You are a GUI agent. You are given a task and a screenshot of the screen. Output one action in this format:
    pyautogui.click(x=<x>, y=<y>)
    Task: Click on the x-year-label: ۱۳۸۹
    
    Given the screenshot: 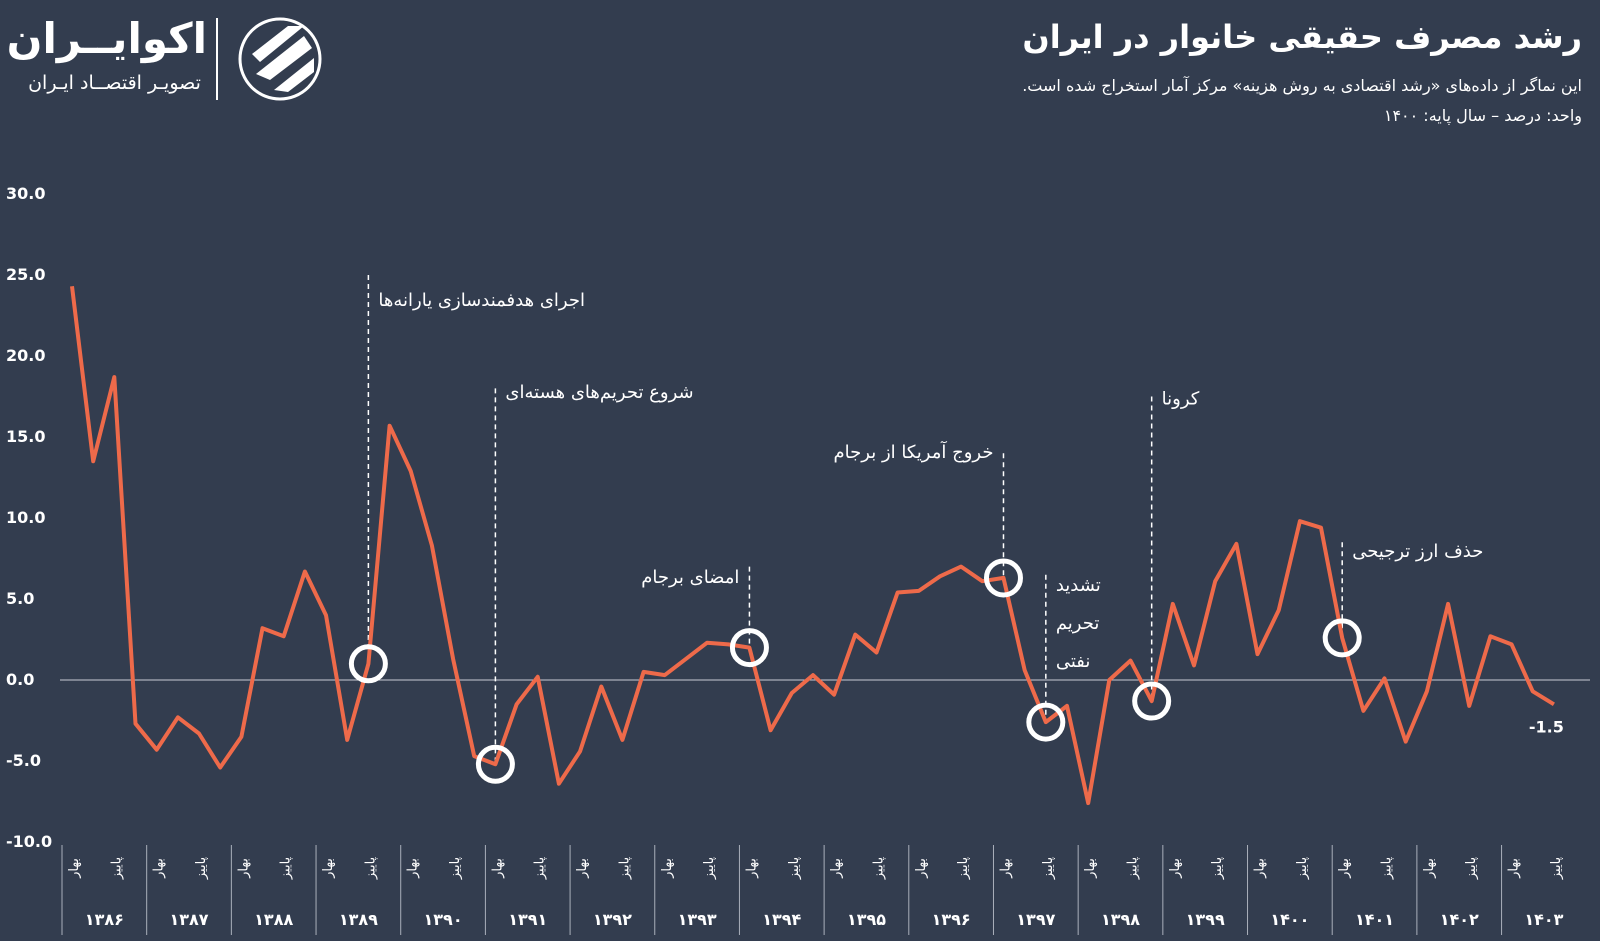 What is the action you would take?
    pyautogui.click(x=358, y=919)
    